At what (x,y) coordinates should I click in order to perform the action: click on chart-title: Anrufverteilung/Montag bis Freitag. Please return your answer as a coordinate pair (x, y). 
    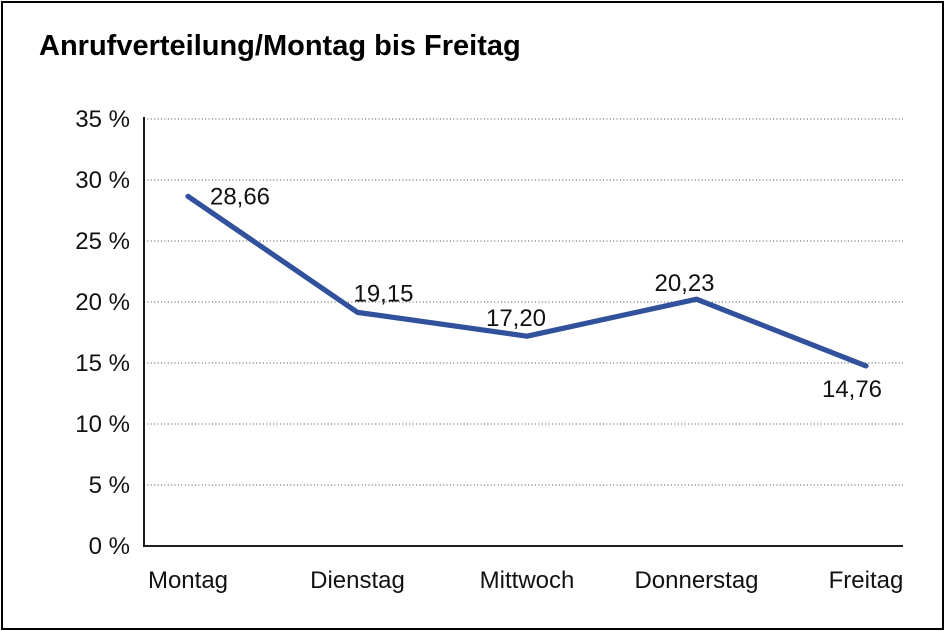
    Looking at the image, I should click on (280, 46).